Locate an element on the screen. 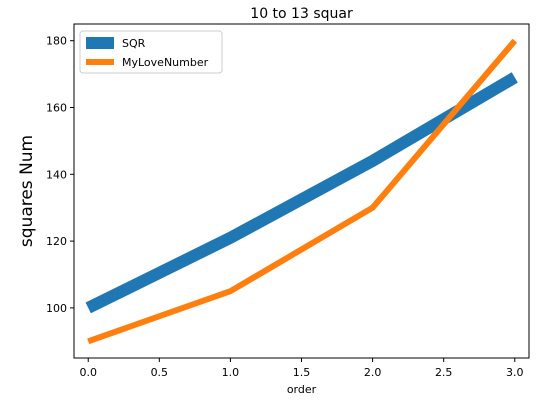 The image size is (543, 406). chart-title: 10 to 13 squar is located at coordinates (301, 14).